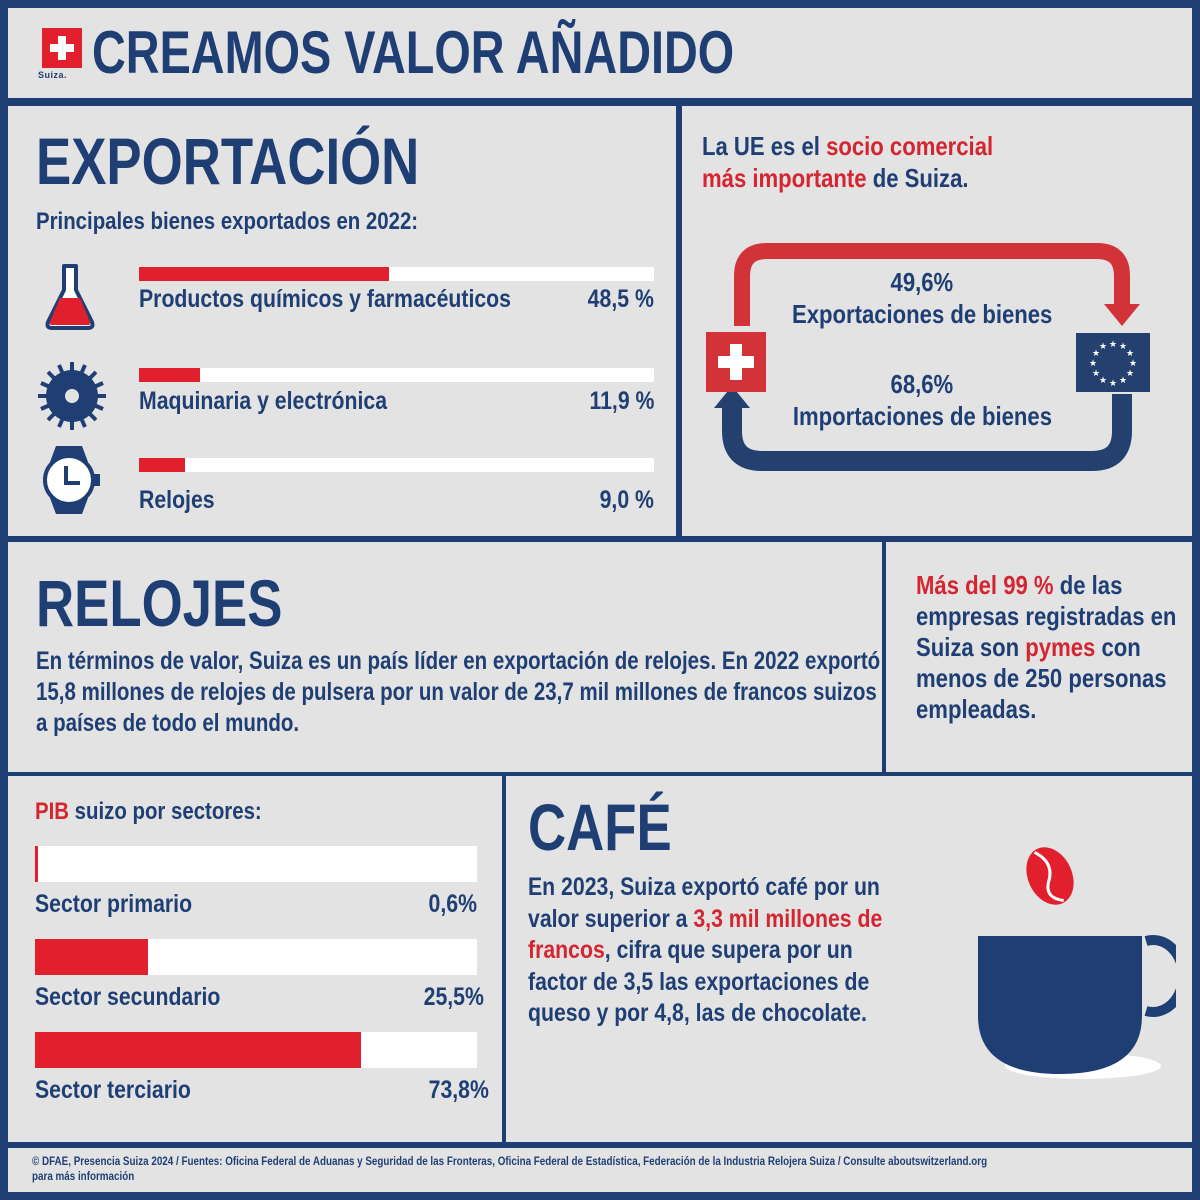  Describe the element at coordinates (70, 297) in the screenshot. I see `flask-icon` at that location.